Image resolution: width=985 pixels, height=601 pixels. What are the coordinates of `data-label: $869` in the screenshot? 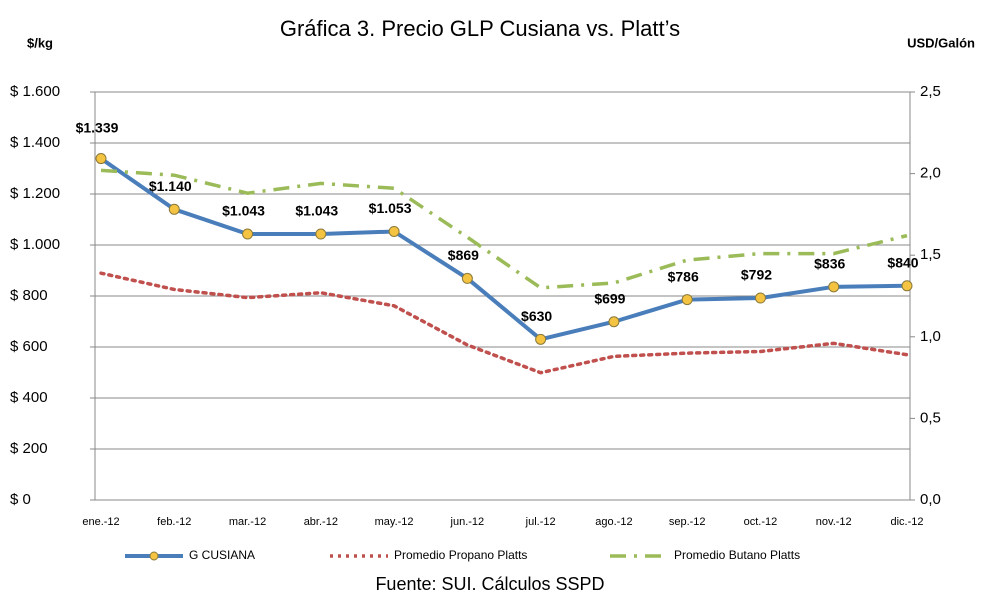 It's located at (463, 255).